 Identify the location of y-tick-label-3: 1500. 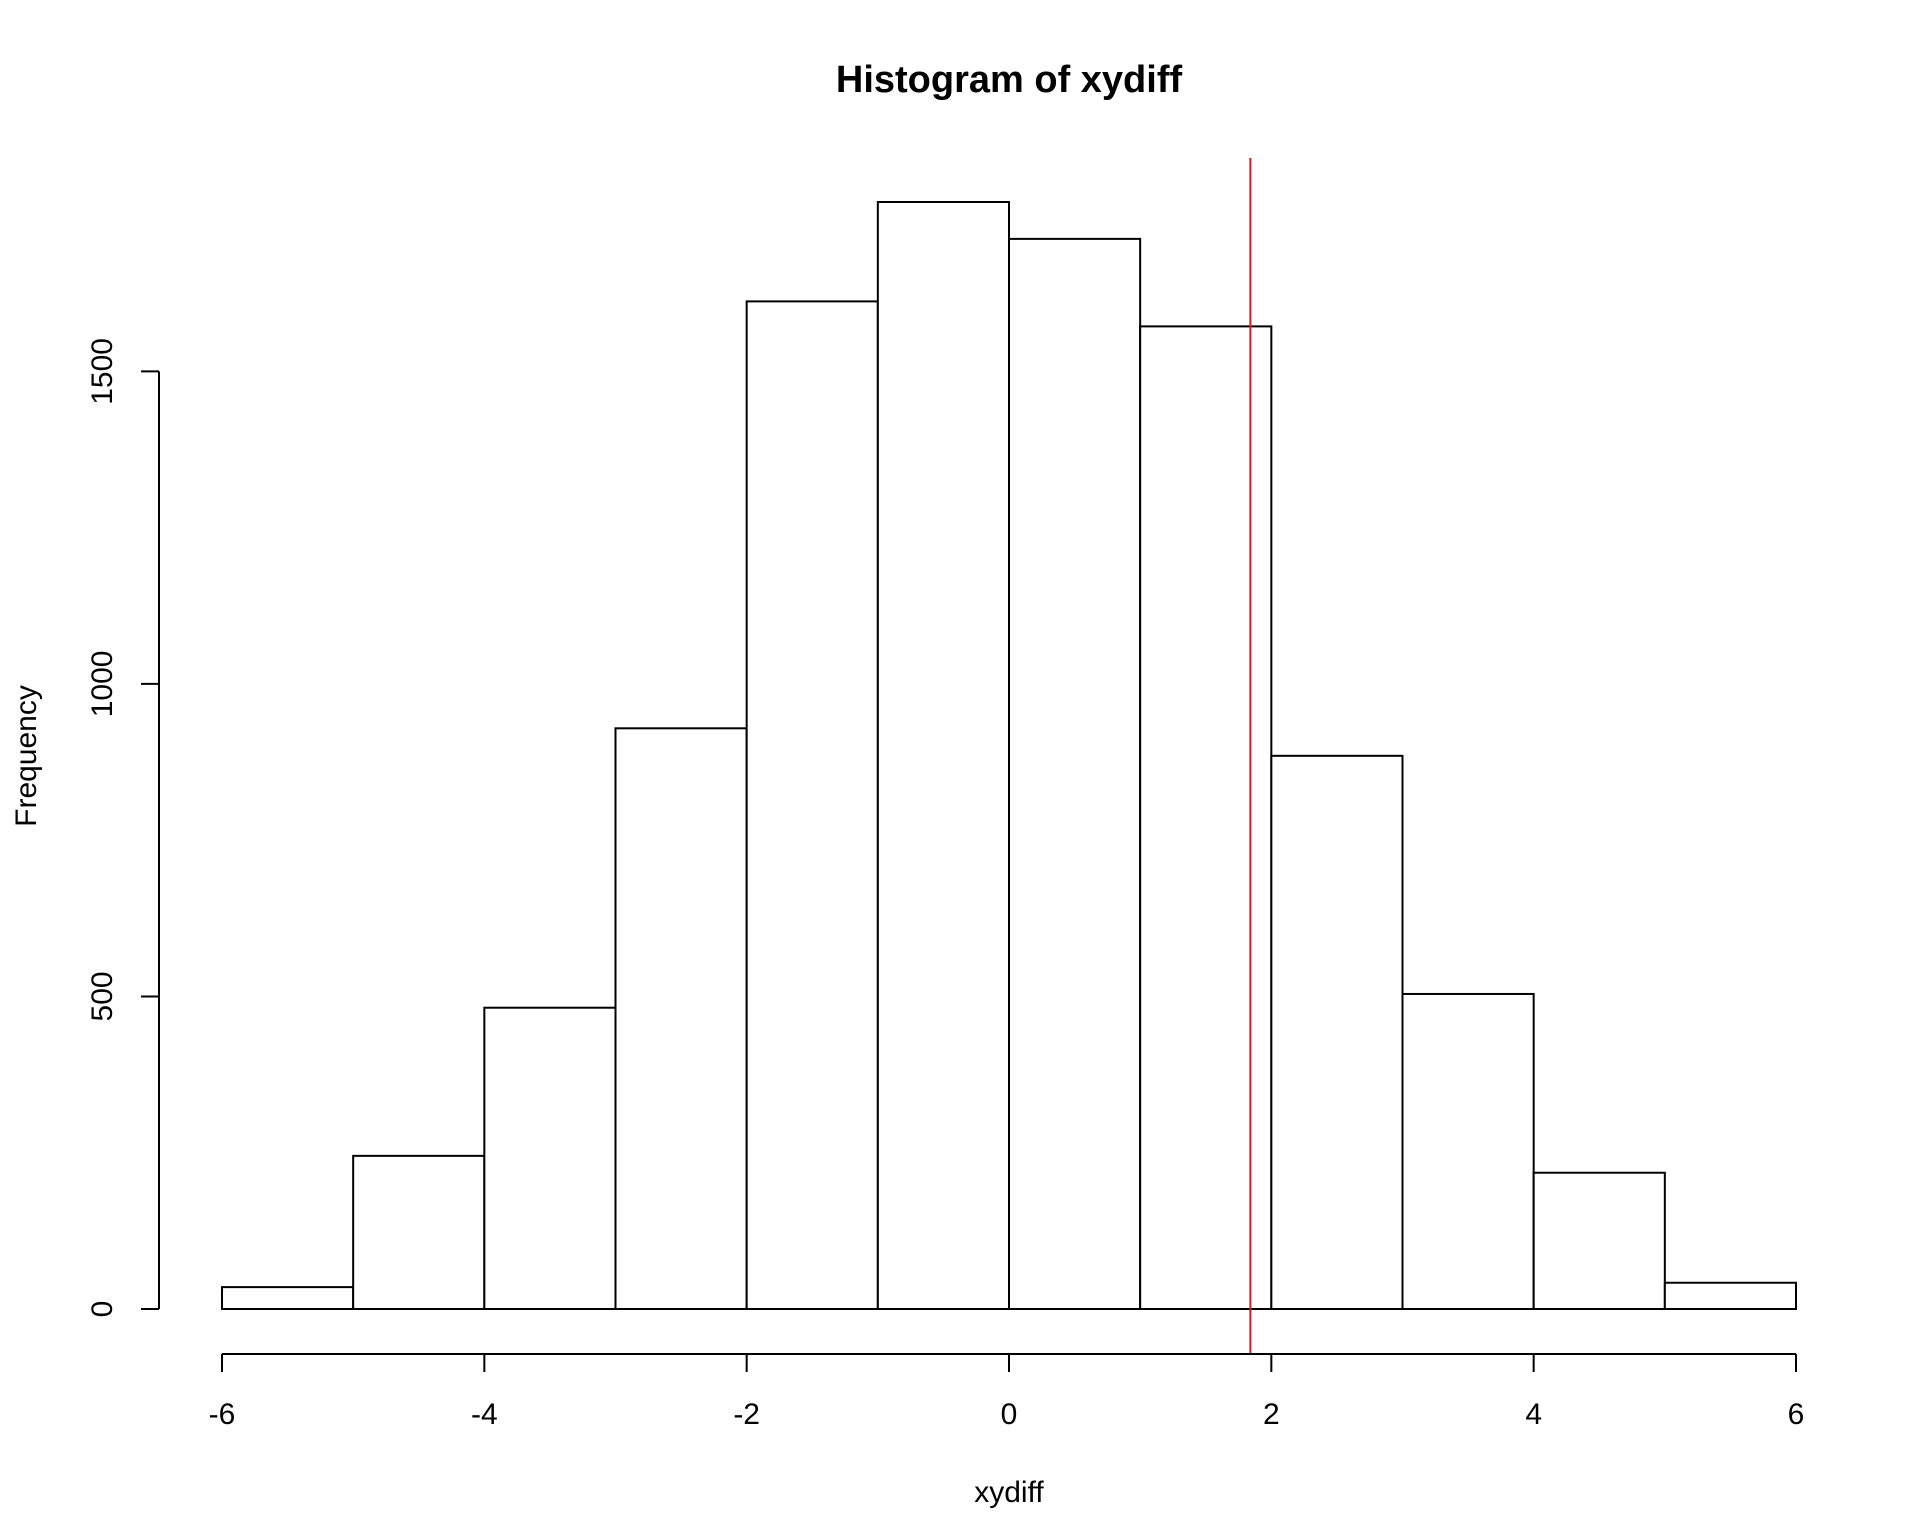
(102, 371).